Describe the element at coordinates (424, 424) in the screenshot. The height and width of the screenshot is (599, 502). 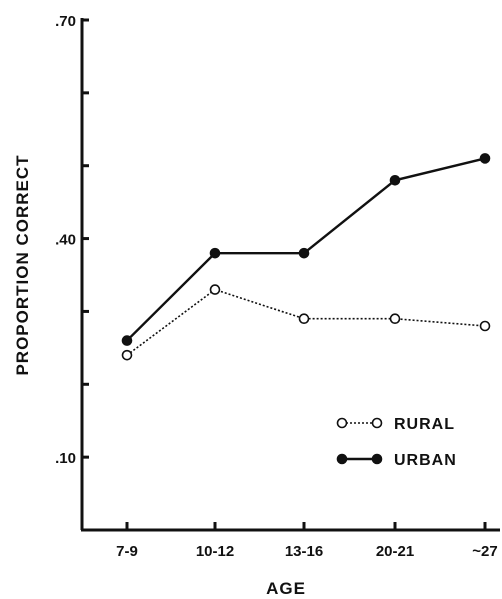
I see `legend-label-rural: RURAL` at that location.